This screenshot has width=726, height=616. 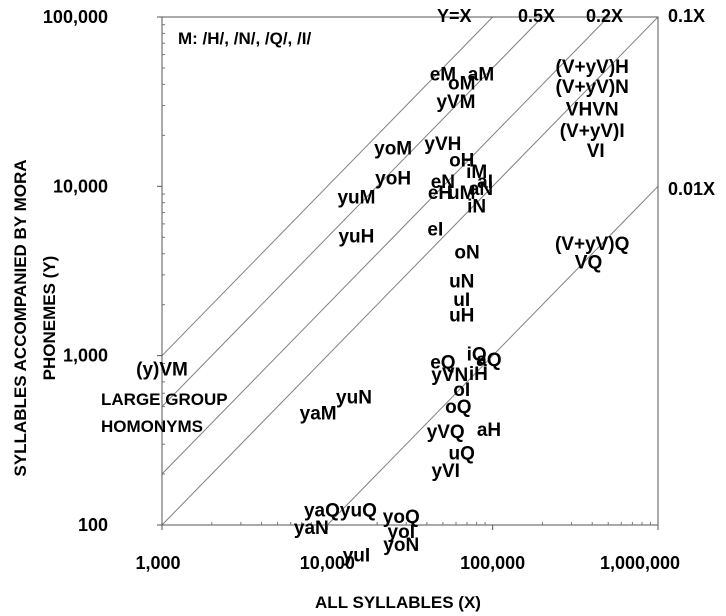 I want to click on data-point-label: iQ, so click(x=477, y=355).